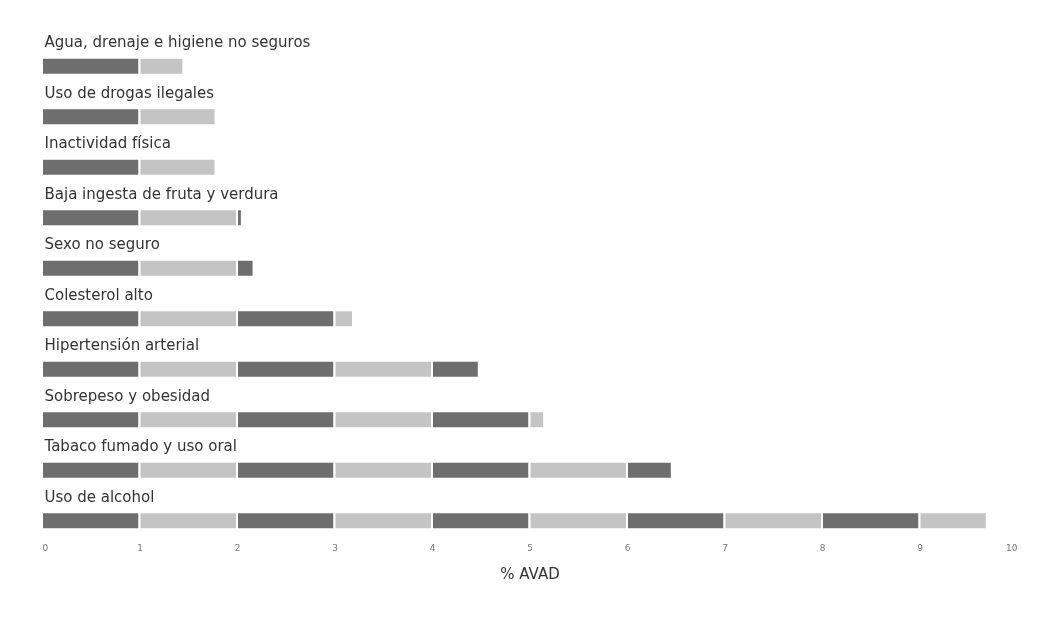  I want to click on y-tick-label: Tabaco fumado y uso oral, so click(140, 446).